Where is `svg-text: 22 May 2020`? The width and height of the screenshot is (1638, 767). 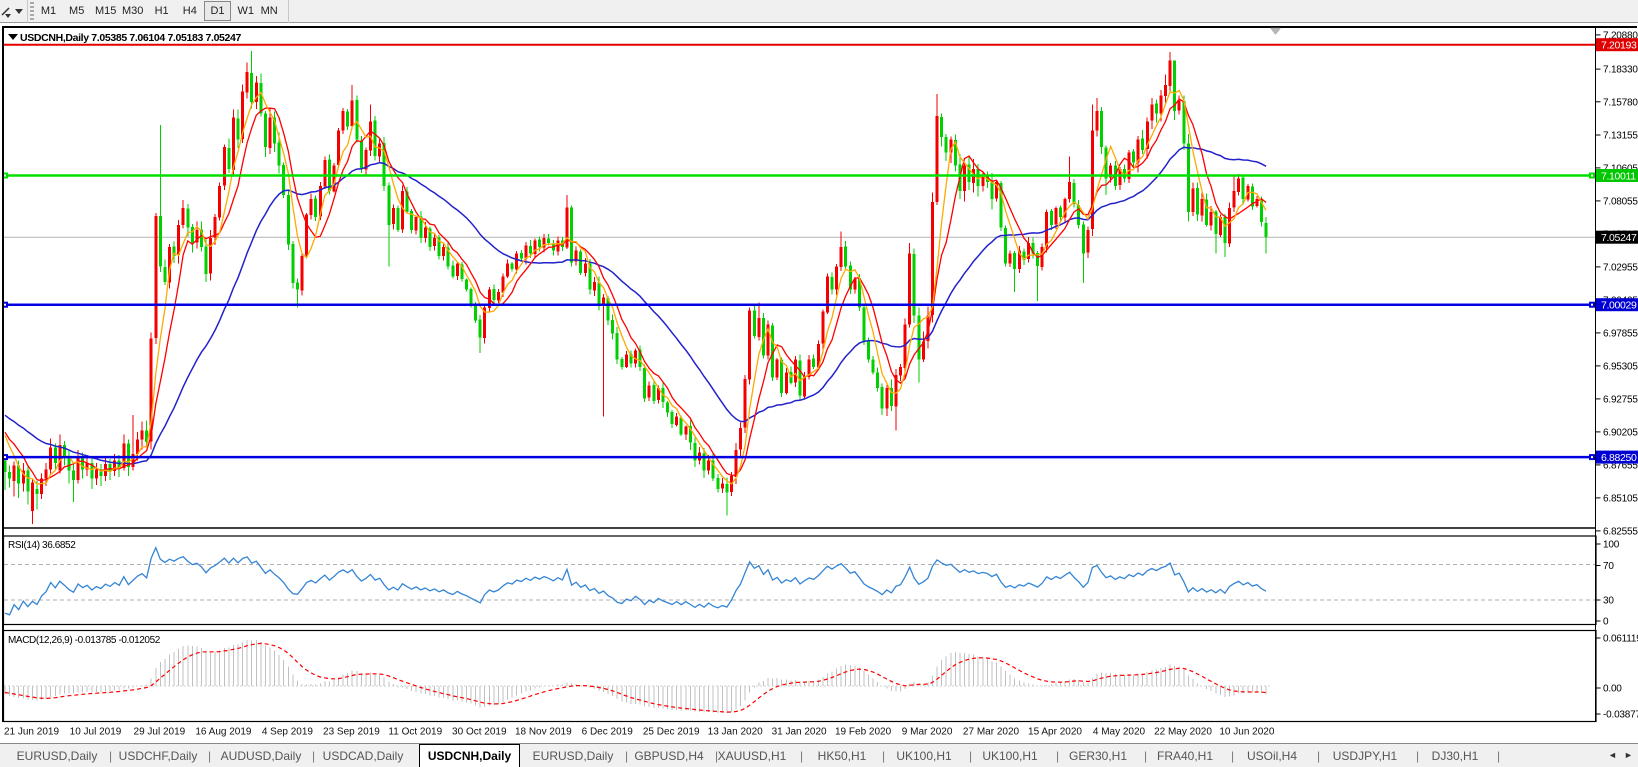
svg-text: 22 May 2020 is located at coordinates (1183, 732).